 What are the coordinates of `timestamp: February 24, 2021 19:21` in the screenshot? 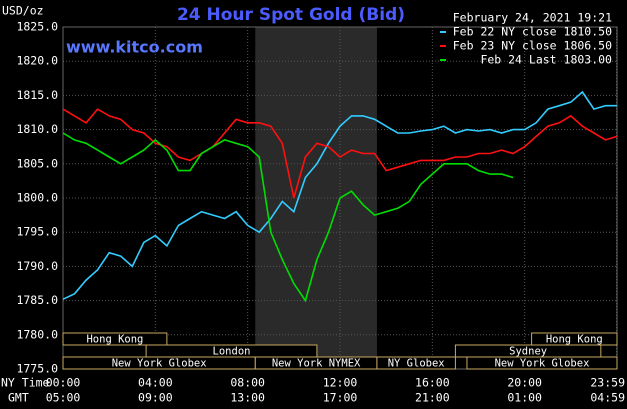 It's located at (532, 18).